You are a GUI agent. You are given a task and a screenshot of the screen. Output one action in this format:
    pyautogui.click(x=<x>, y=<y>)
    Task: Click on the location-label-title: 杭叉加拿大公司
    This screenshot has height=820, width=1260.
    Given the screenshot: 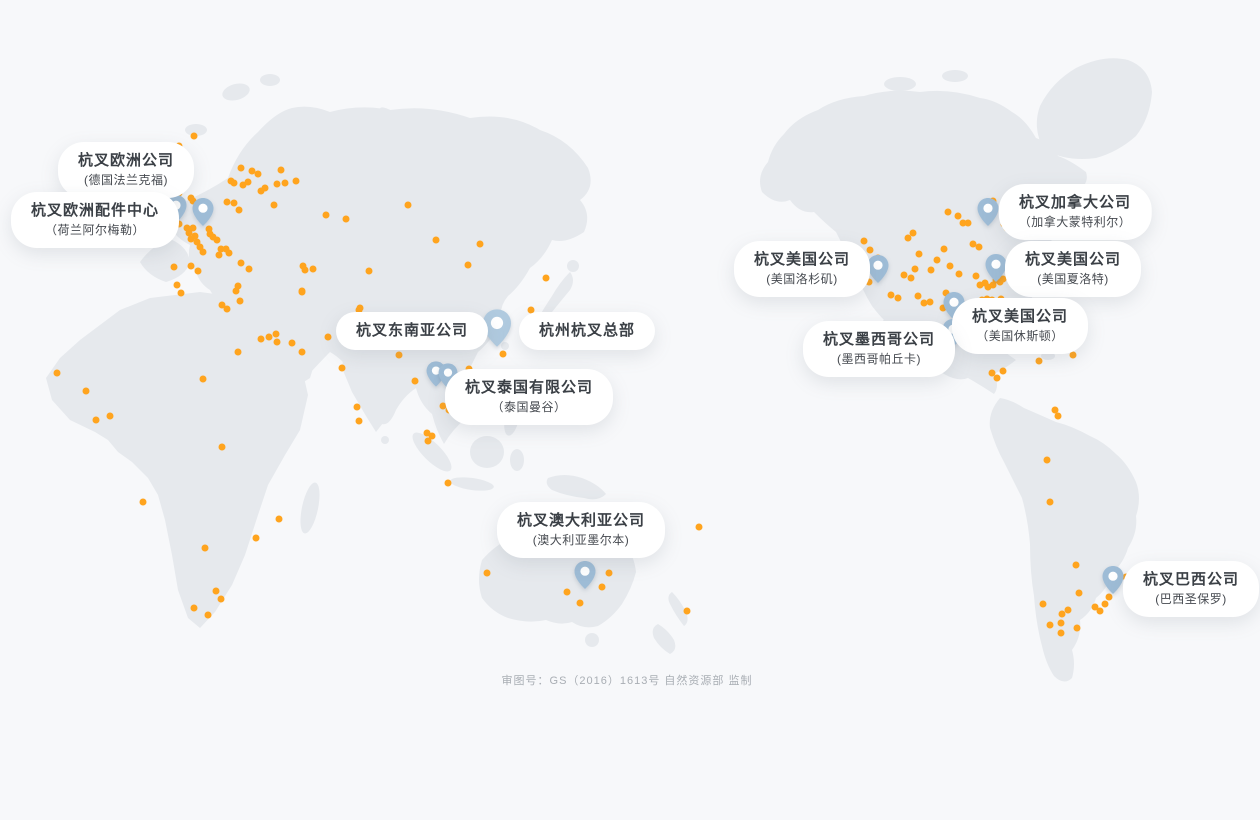 What is the action you would take?
    pyautogui.click(x=1075, y=202)
    